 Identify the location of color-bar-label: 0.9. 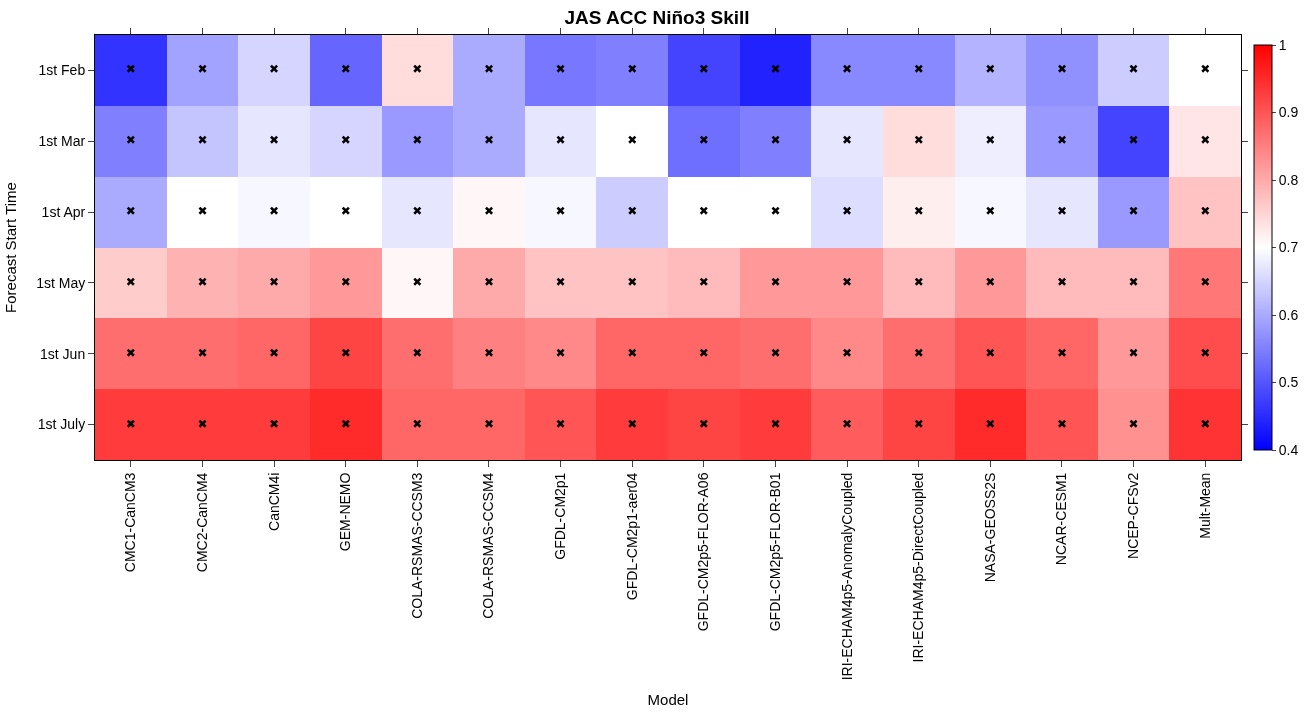
(1288, 112).